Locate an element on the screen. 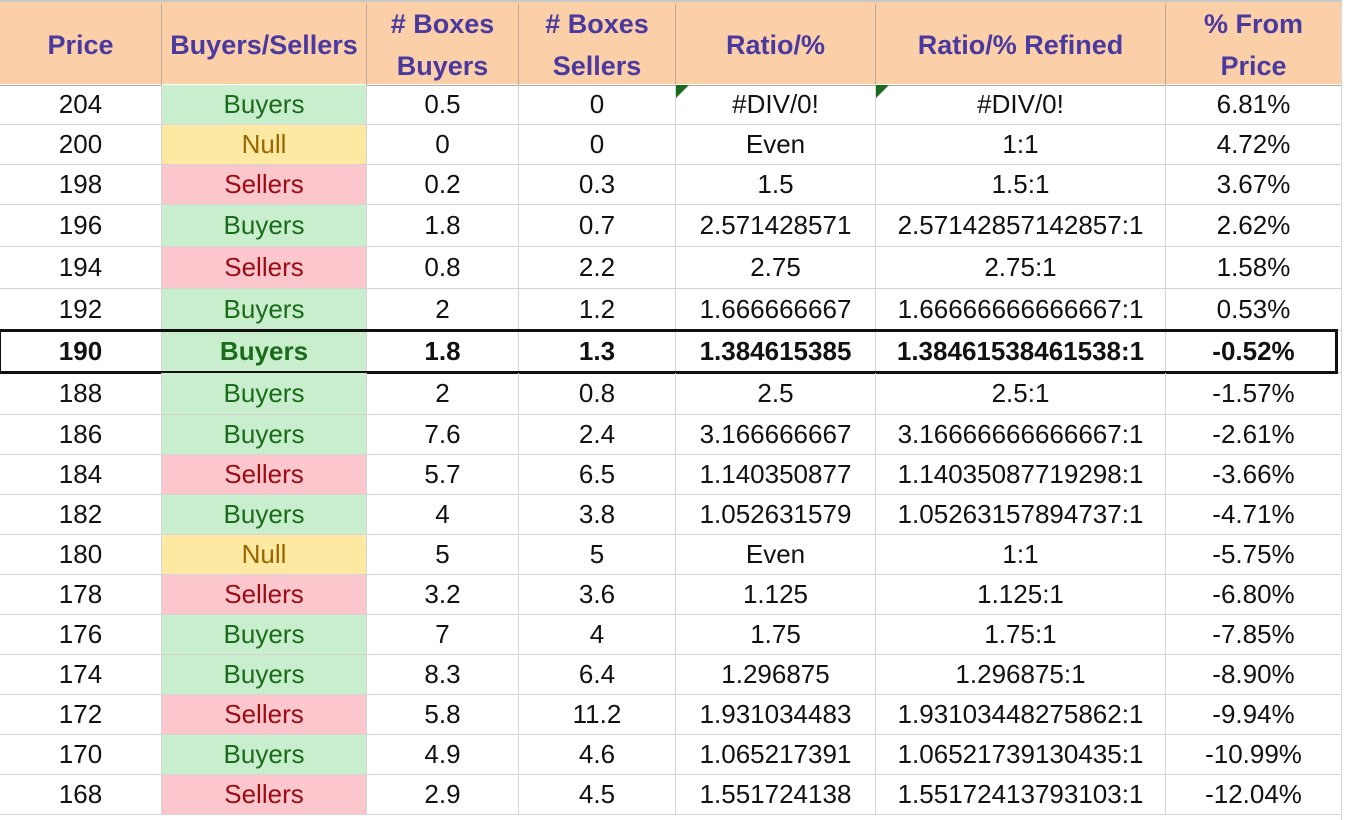  boxes-buyers-cell: 7 is located at coordinates (443, 635).